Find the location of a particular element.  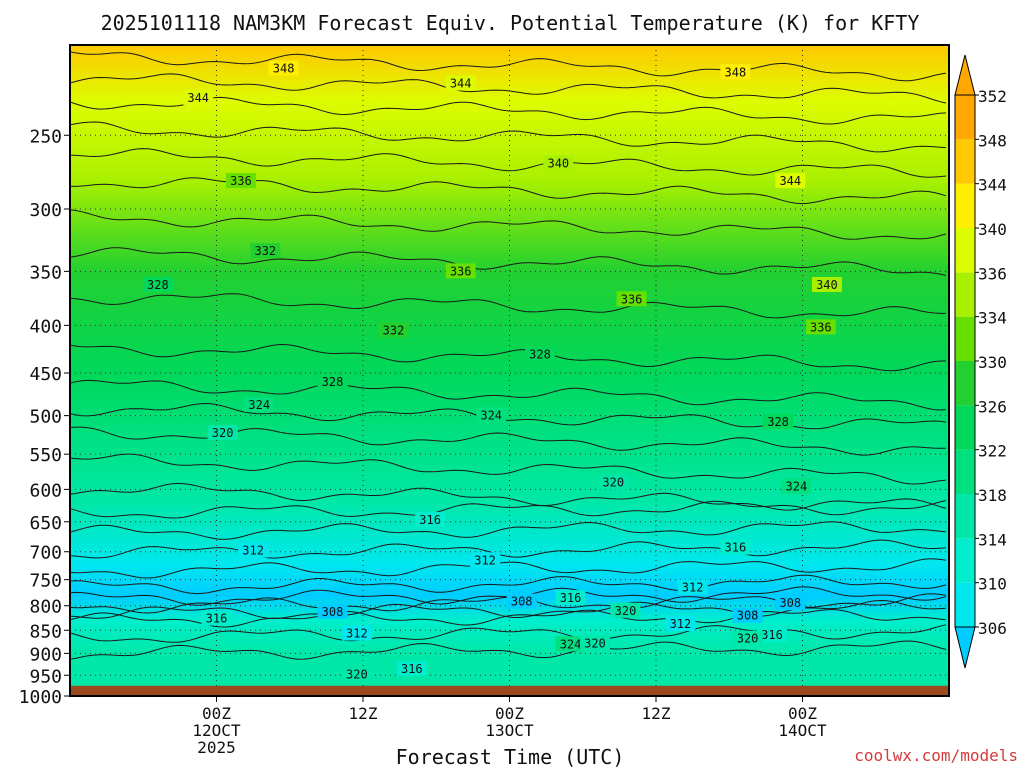

y-tick-label: 550 is located at coordinates (45, 455).